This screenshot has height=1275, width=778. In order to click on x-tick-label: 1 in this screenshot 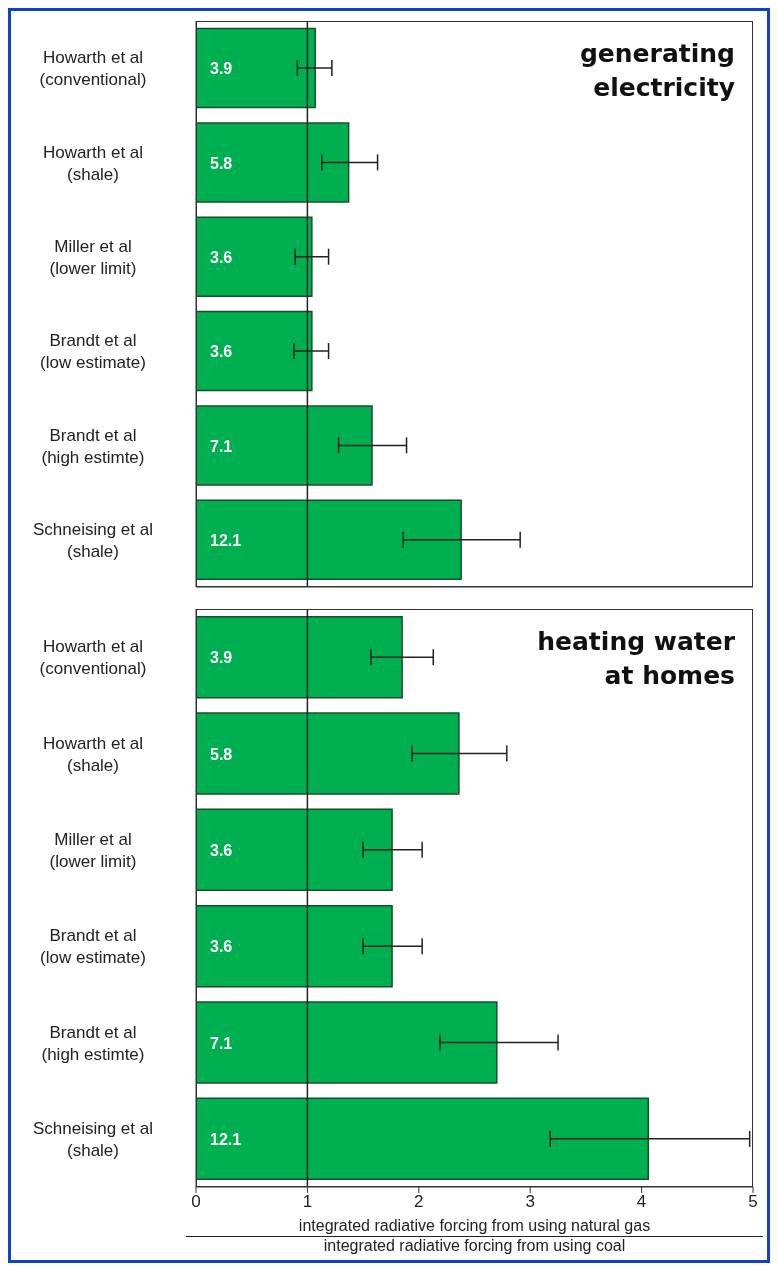, I will do `click(307, 1202)`.